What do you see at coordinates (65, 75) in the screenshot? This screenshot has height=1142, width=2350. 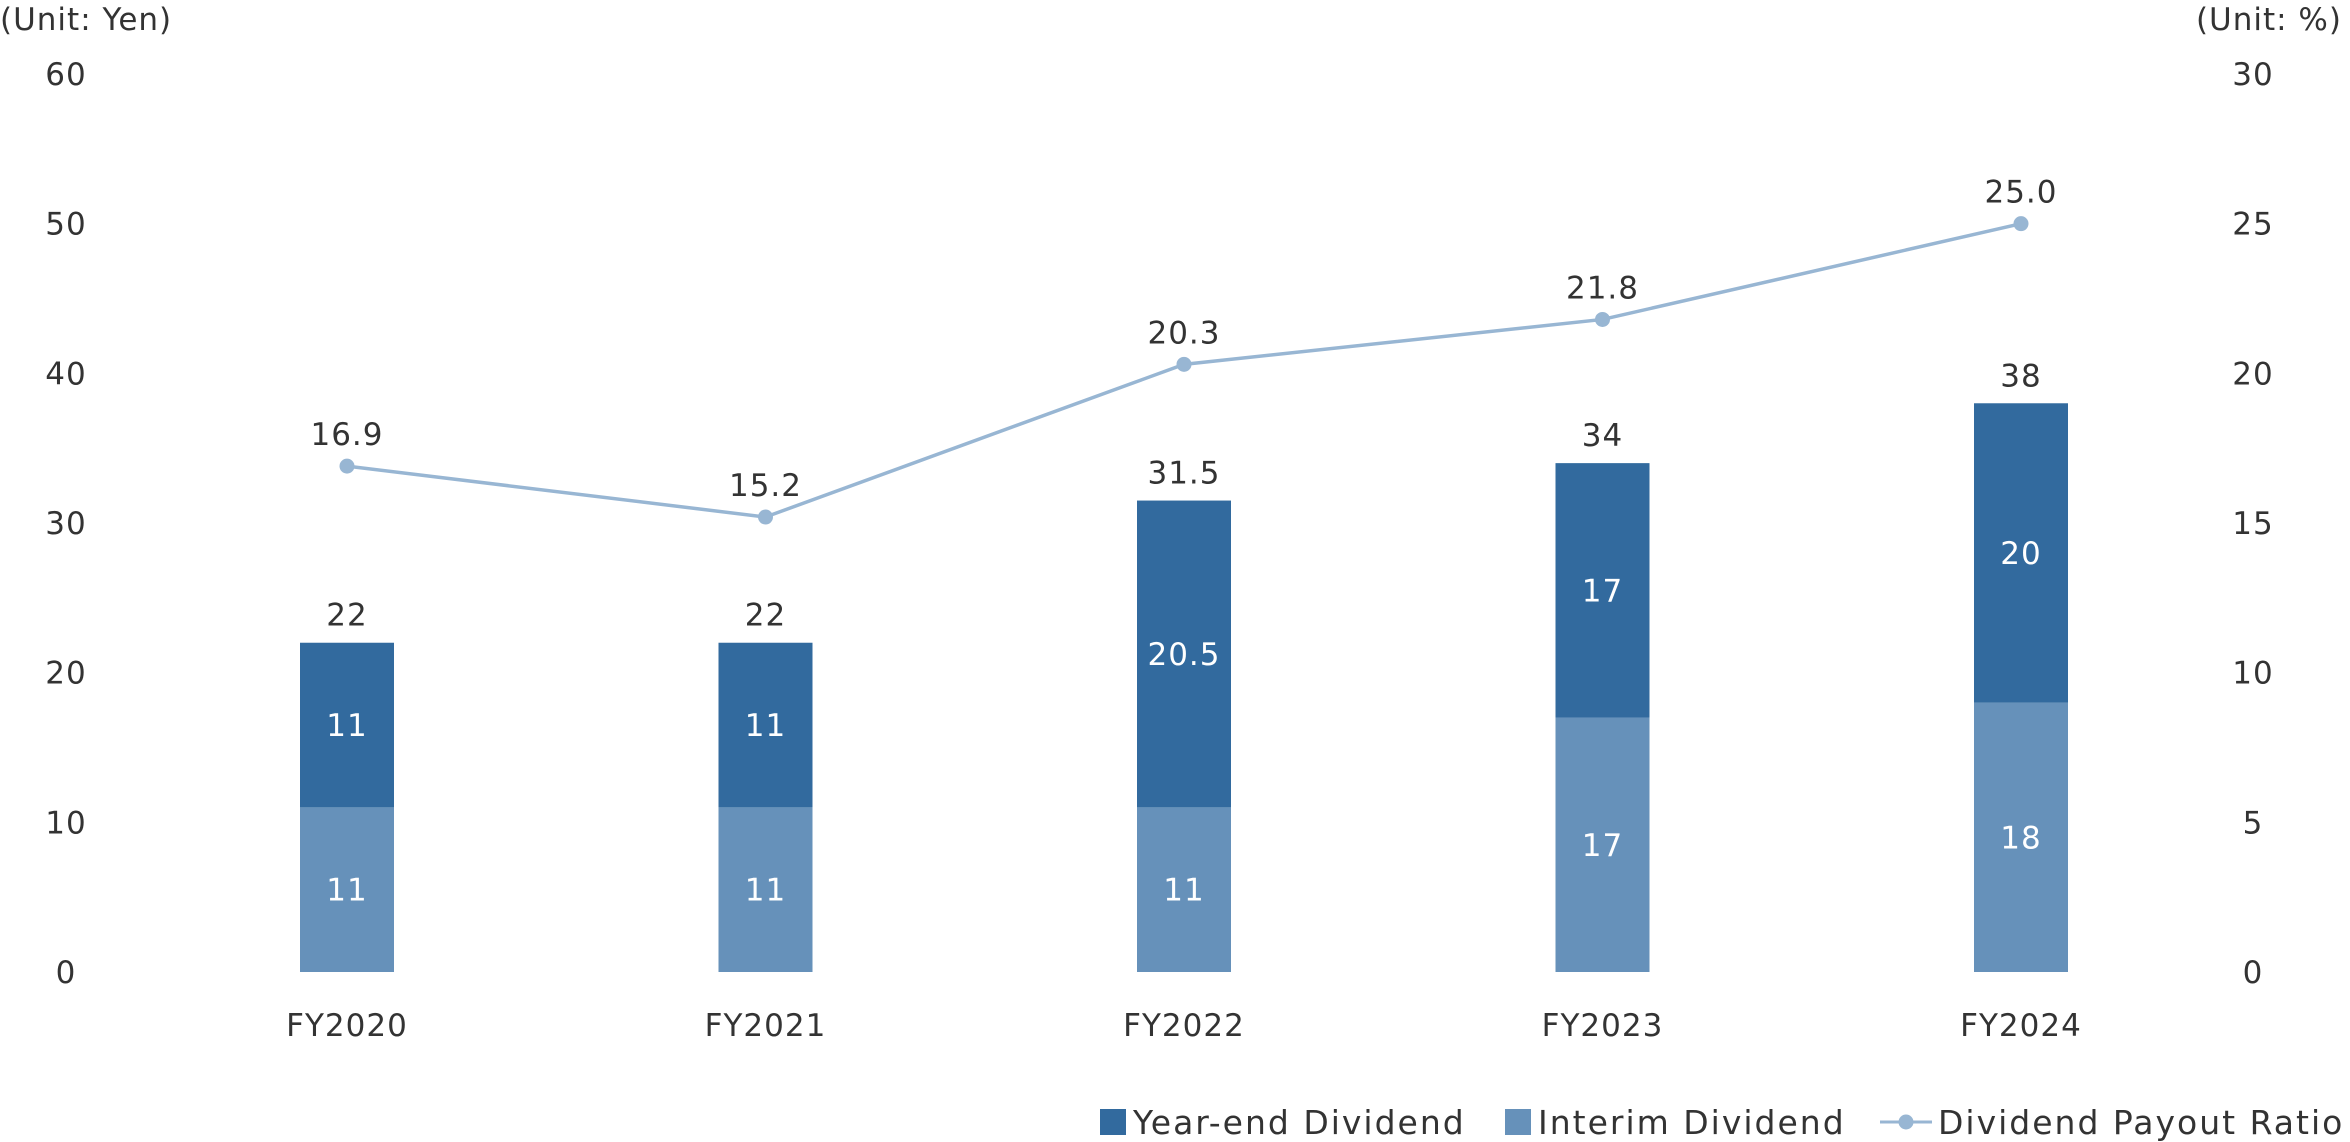 I see `left-tick-6: 60` at bounding box center [65, 75].